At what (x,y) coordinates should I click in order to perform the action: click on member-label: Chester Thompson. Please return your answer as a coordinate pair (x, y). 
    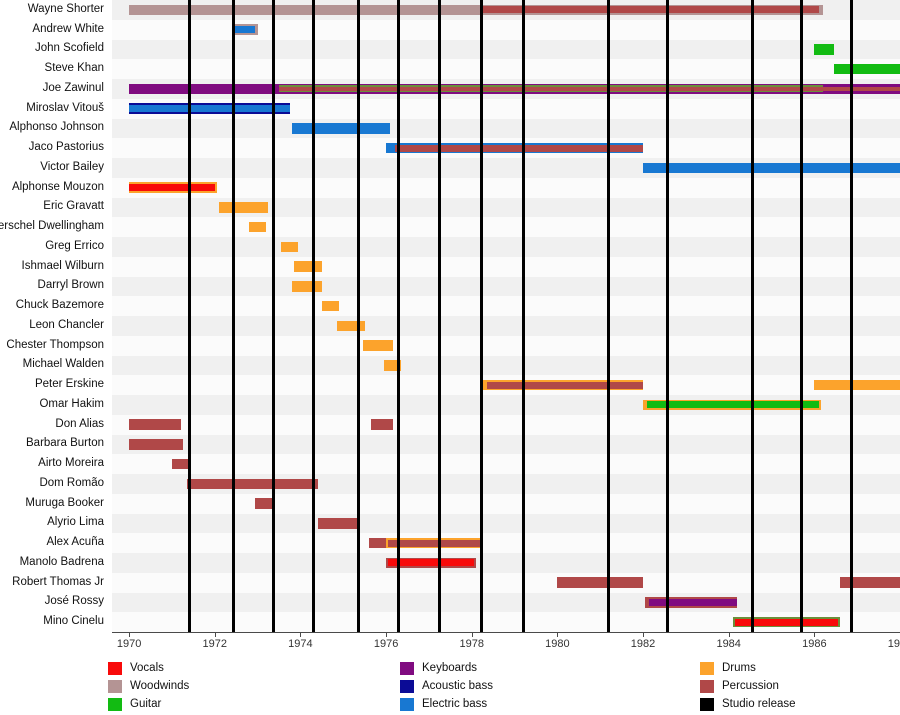
    Looking at the image, I should click on (55, 344).